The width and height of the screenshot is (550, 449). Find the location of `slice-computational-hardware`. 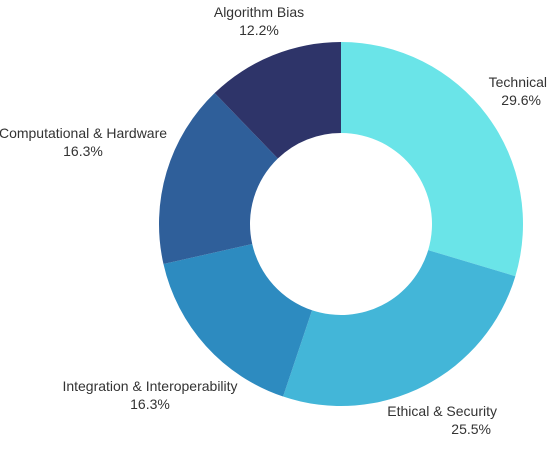

slice-computational-hardware is located at coordinates (218, 179).